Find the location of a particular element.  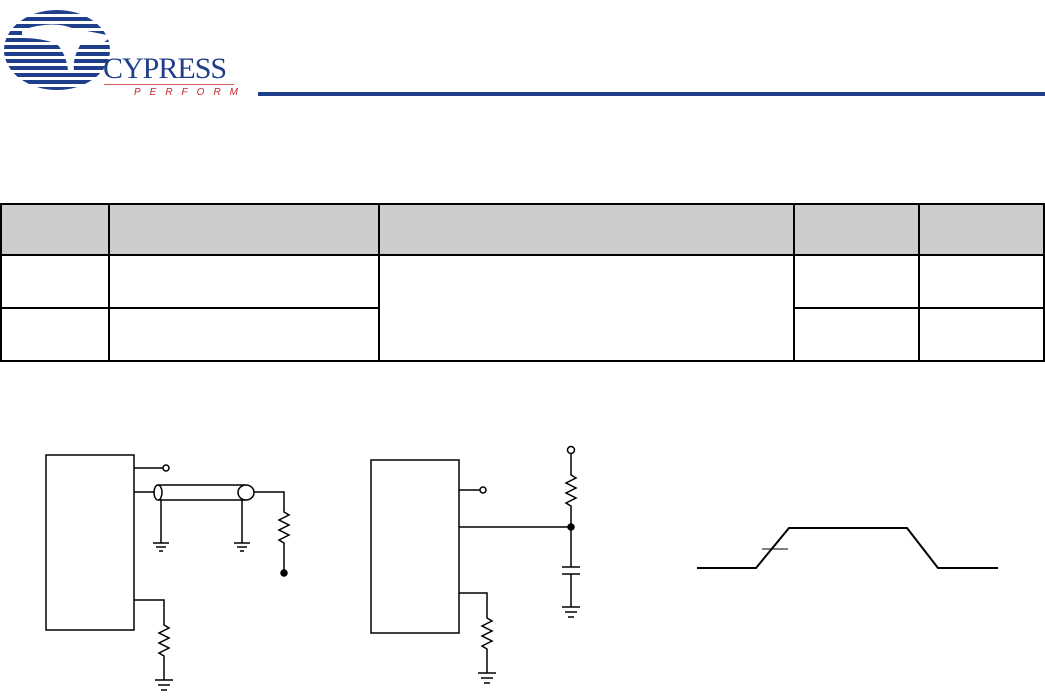

header-rule is located at coordinates (651, 94).